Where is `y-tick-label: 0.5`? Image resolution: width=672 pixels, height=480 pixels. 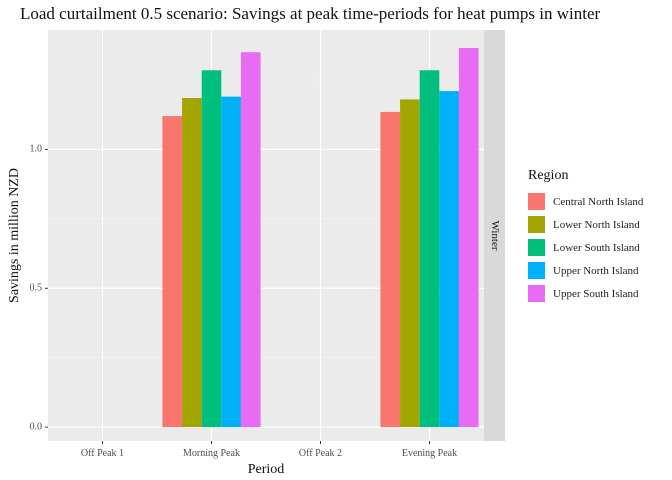 y-tick-label: 0.5 is located at coordinates (36, 288).